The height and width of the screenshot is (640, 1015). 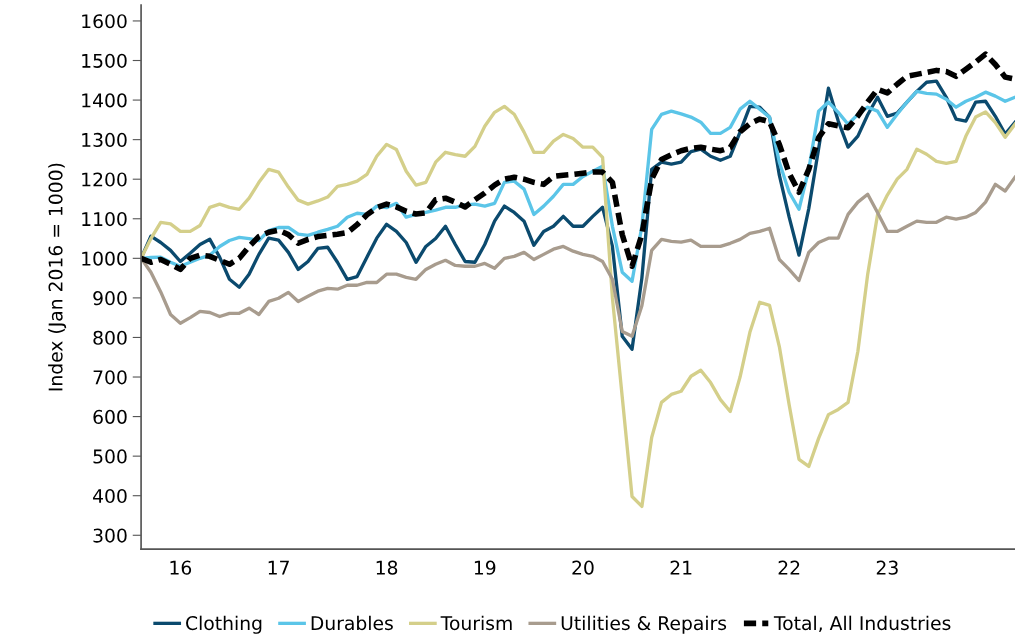 I want to click on y-tick-label: 900, so click(x=110, y=298).